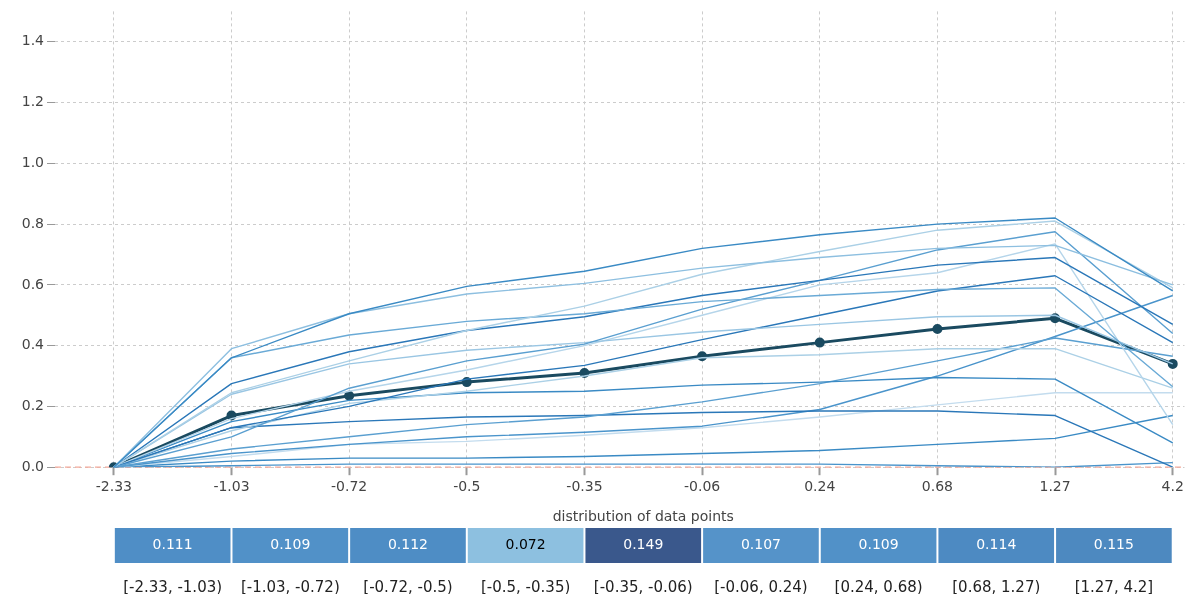  Describe the element at coordinates (643, 585) in the screenshot. I see `category-label: [-0.35, -0.06)` at that location.